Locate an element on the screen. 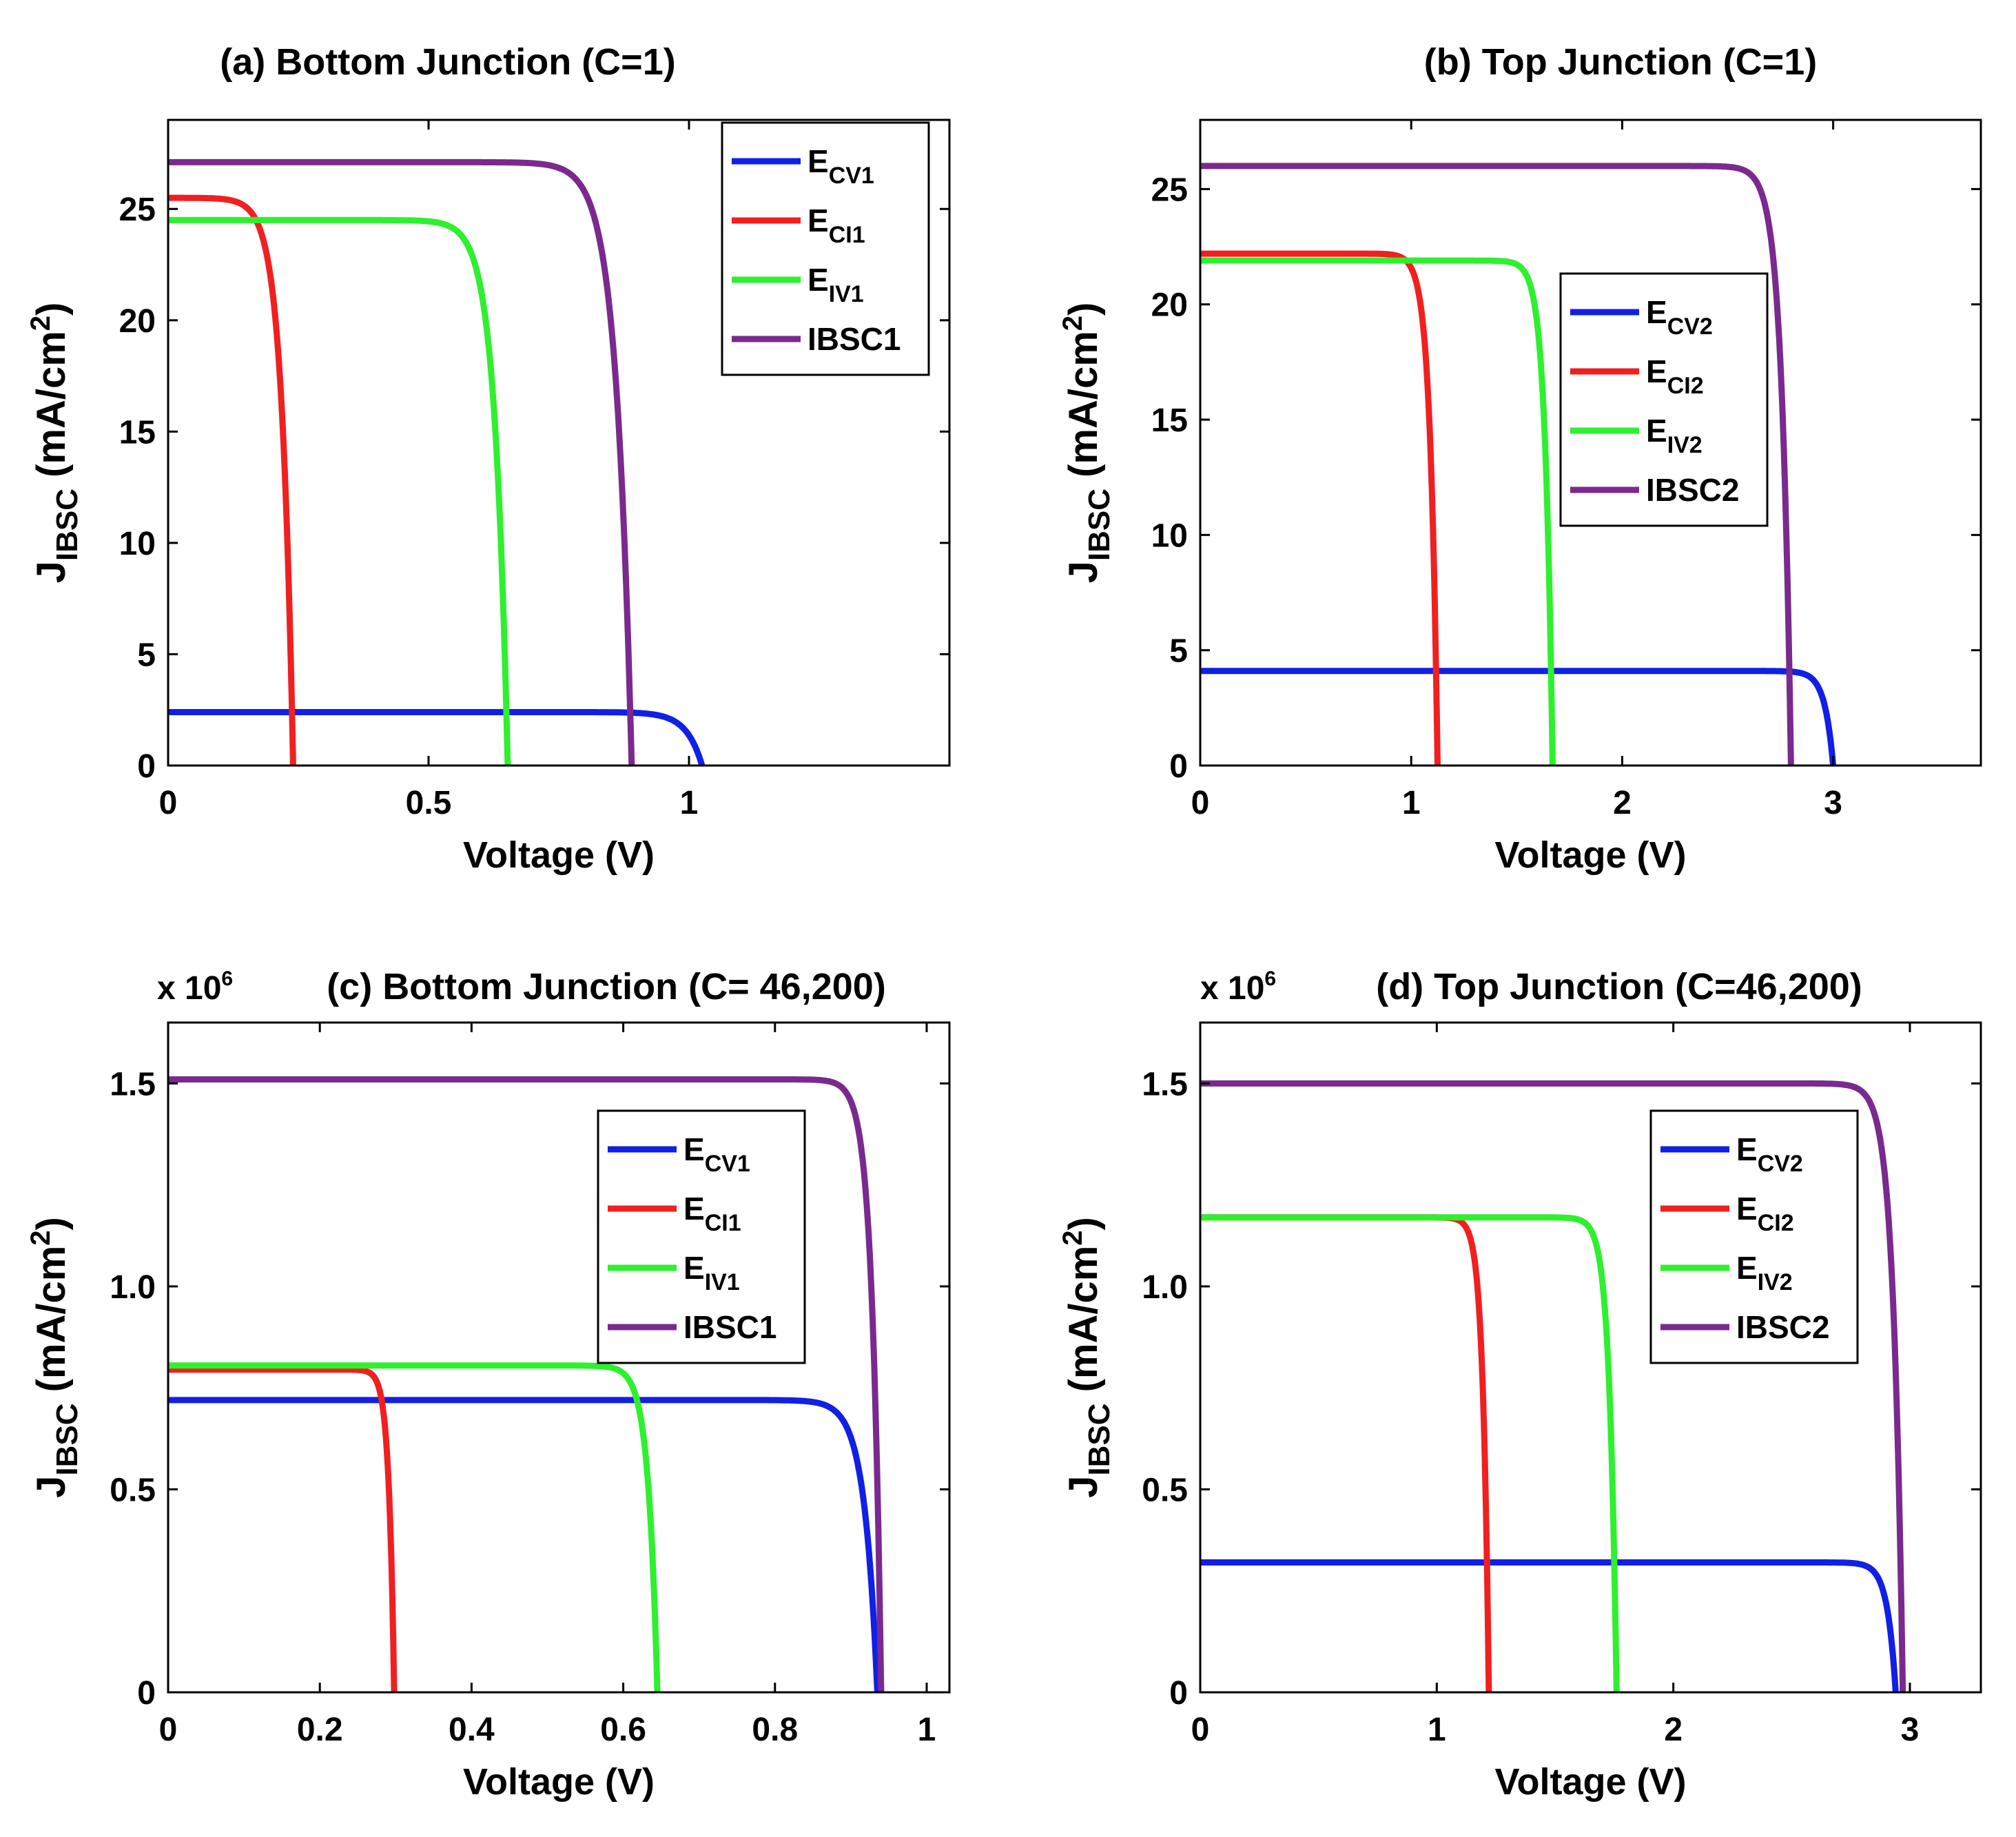 The height and width of the screenshot is (1837, 2016). chart-title: (b) Top Junction (C=1) is located at coordinates (1620, 62).